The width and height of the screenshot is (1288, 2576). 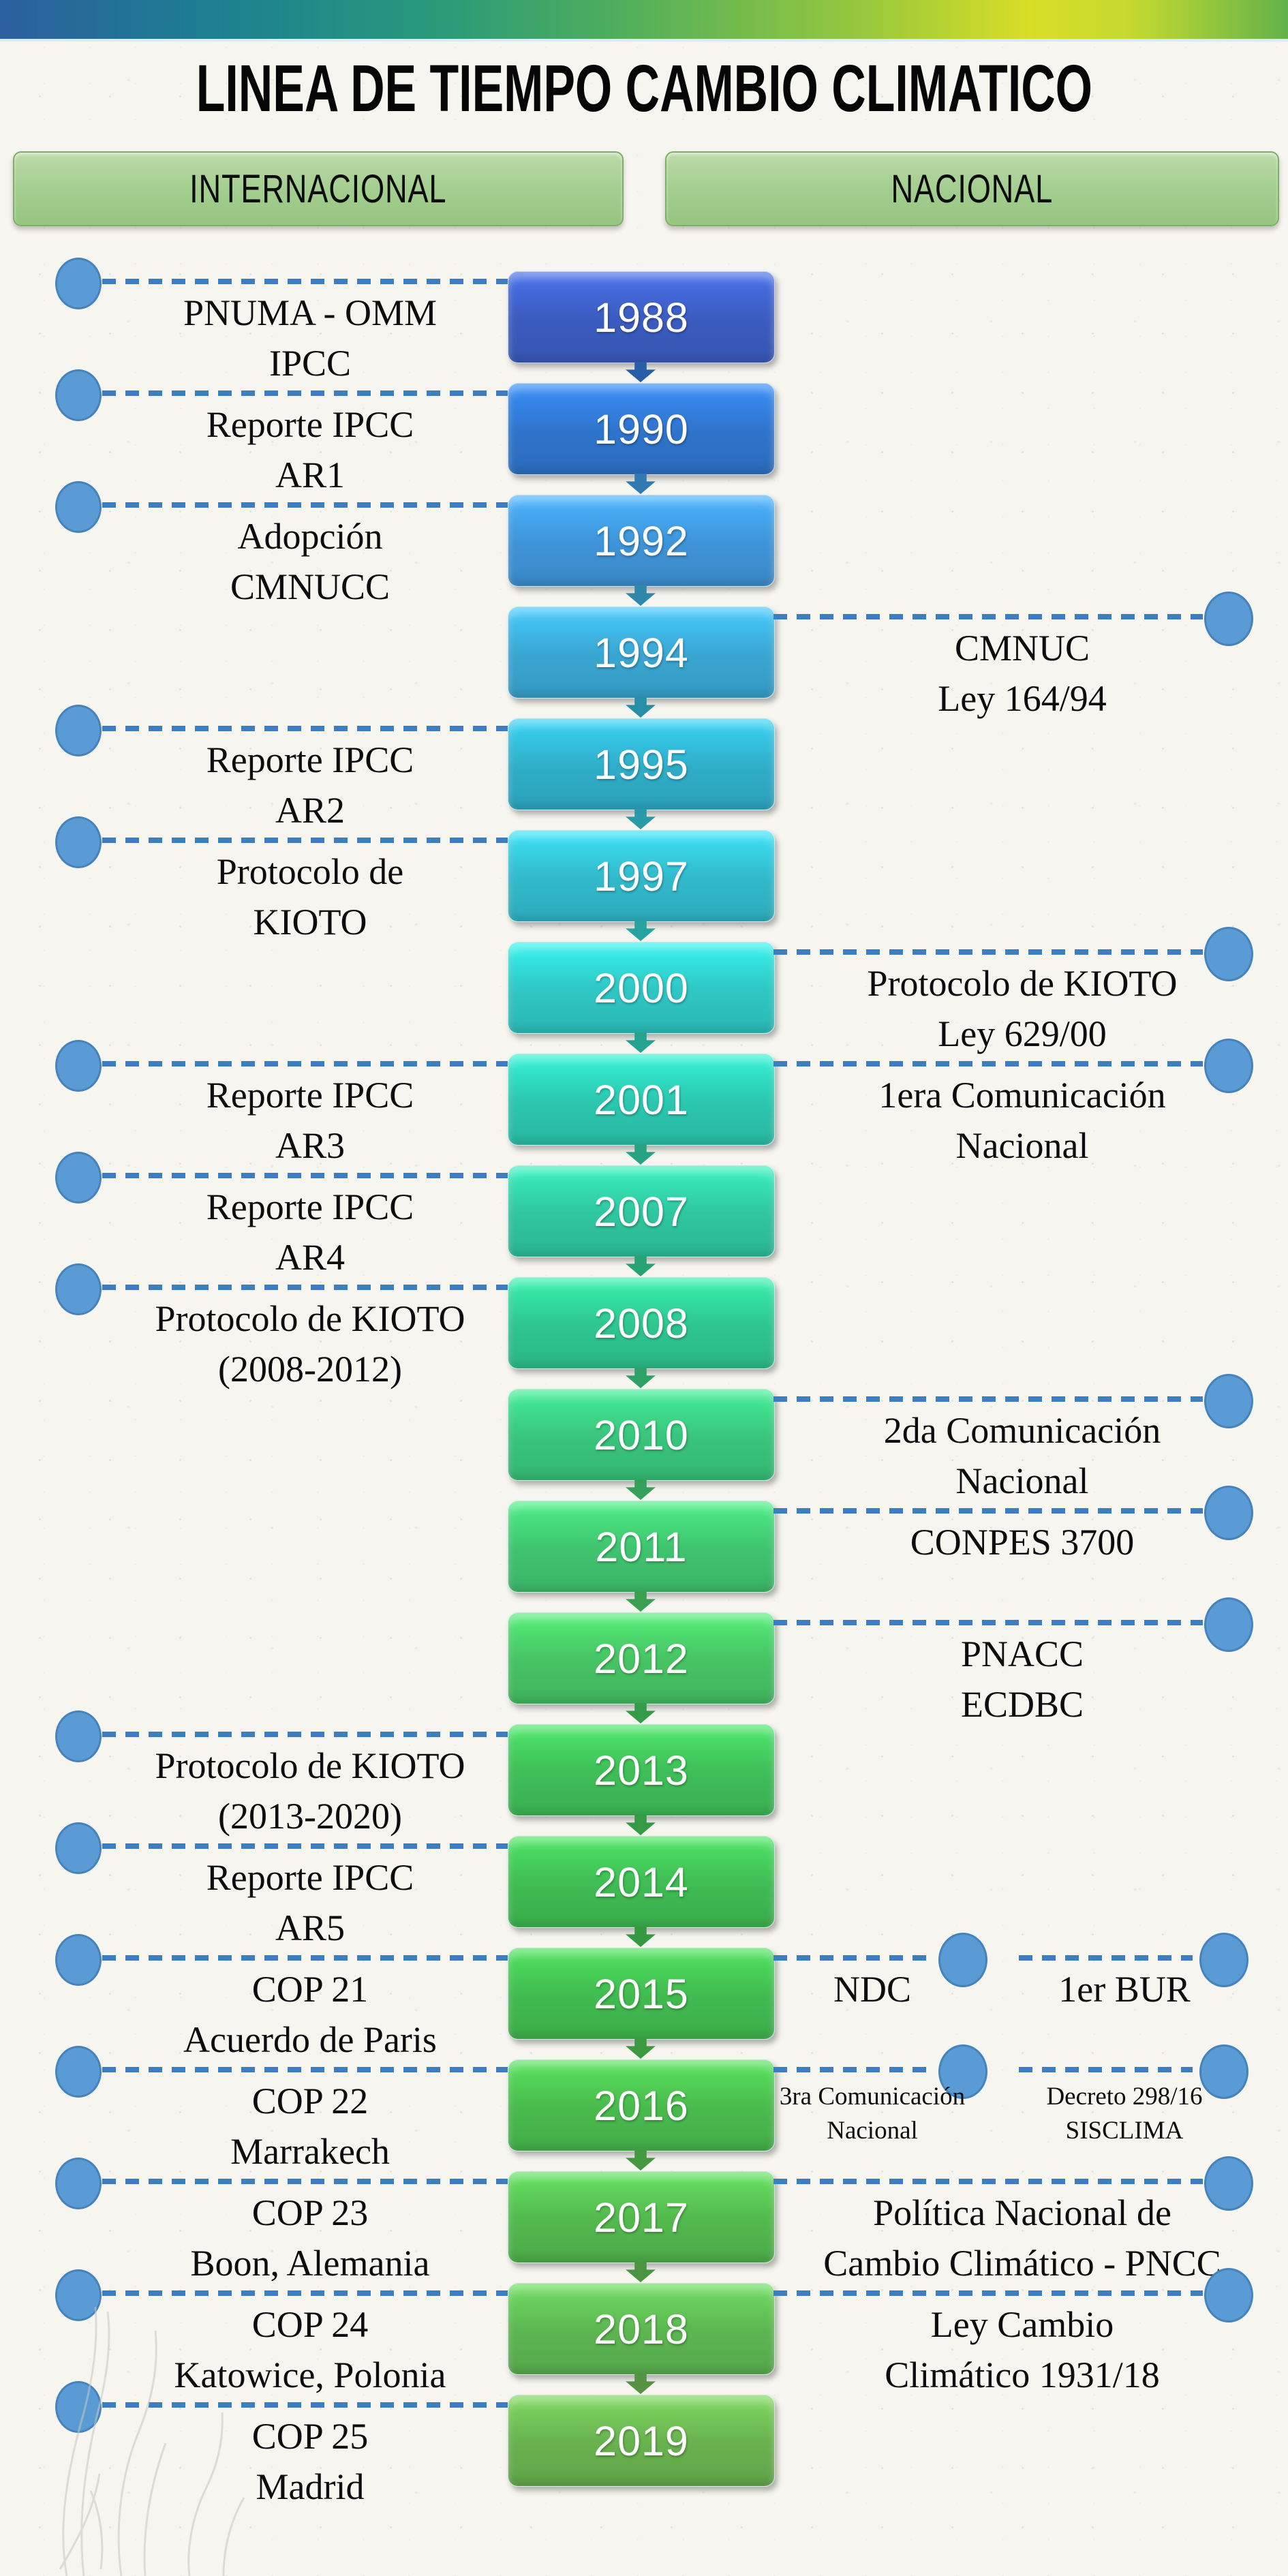 I want to click on year-box: 2016, so click(x=641, y=2105).